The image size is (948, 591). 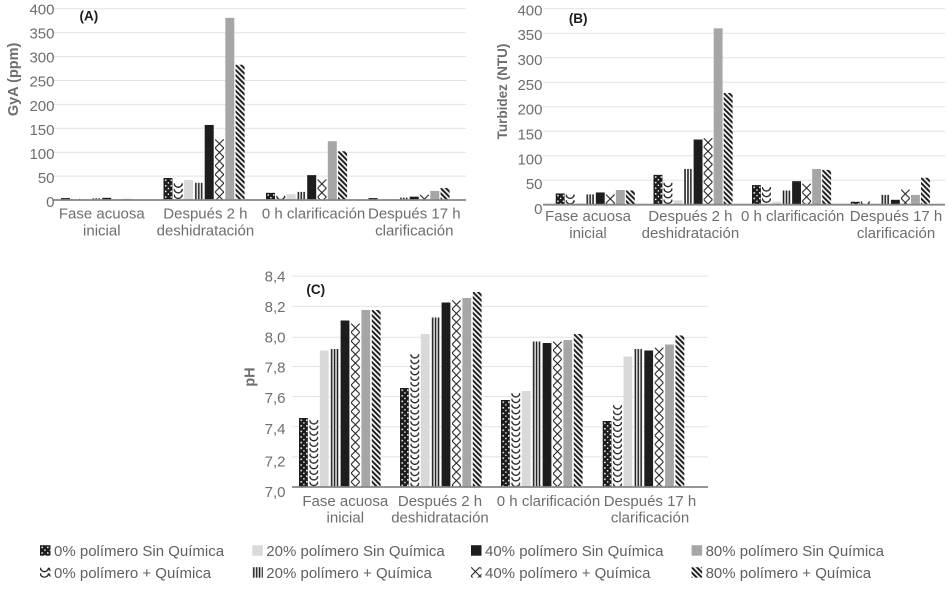 What do you see at coordinates (502, 92) in the screenshot?
I see `svg-text: Turbidez (NTU)` at bounding box center [502, 92].